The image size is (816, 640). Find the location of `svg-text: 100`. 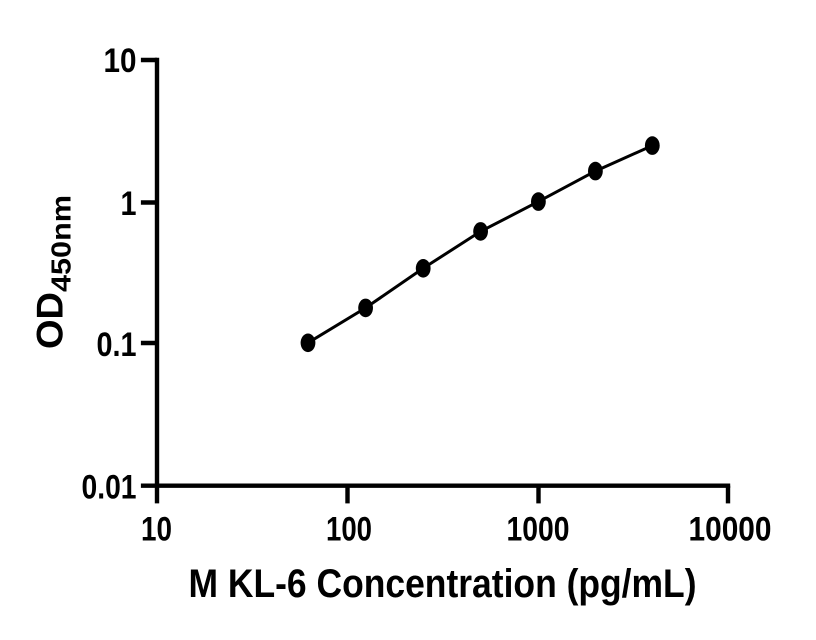

svg-text: 100 is located at coordinates (349, 530).